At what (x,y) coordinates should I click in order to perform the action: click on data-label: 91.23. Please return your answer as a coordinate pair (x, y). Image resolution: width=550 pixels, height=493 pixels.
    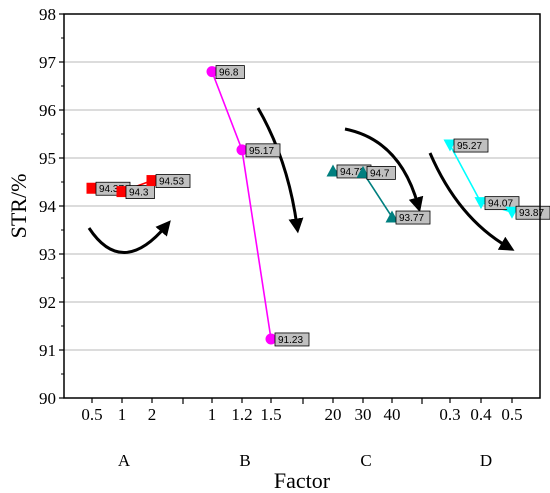
    Looking at the image, I should click on (292, 339).